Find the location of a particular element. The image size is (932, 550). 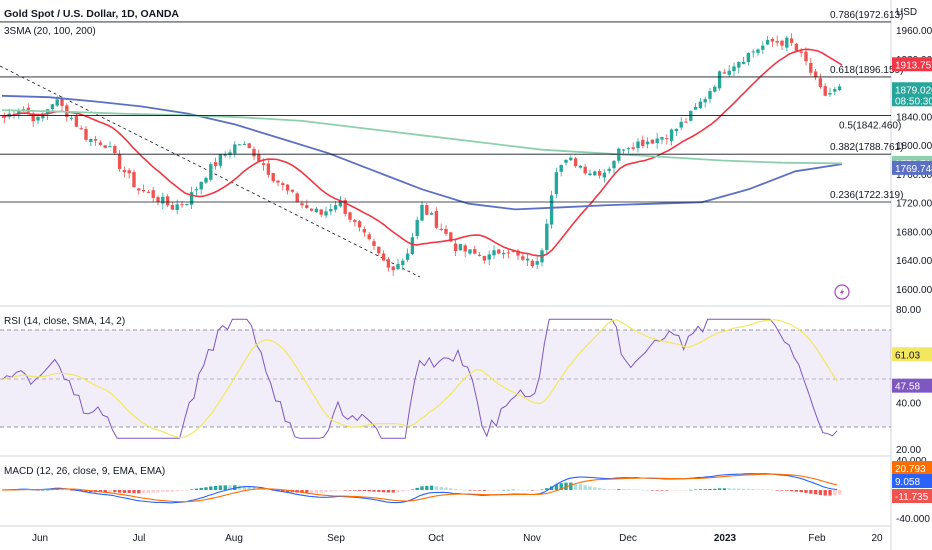

rsi-badge is located at coordinates (912, 385).